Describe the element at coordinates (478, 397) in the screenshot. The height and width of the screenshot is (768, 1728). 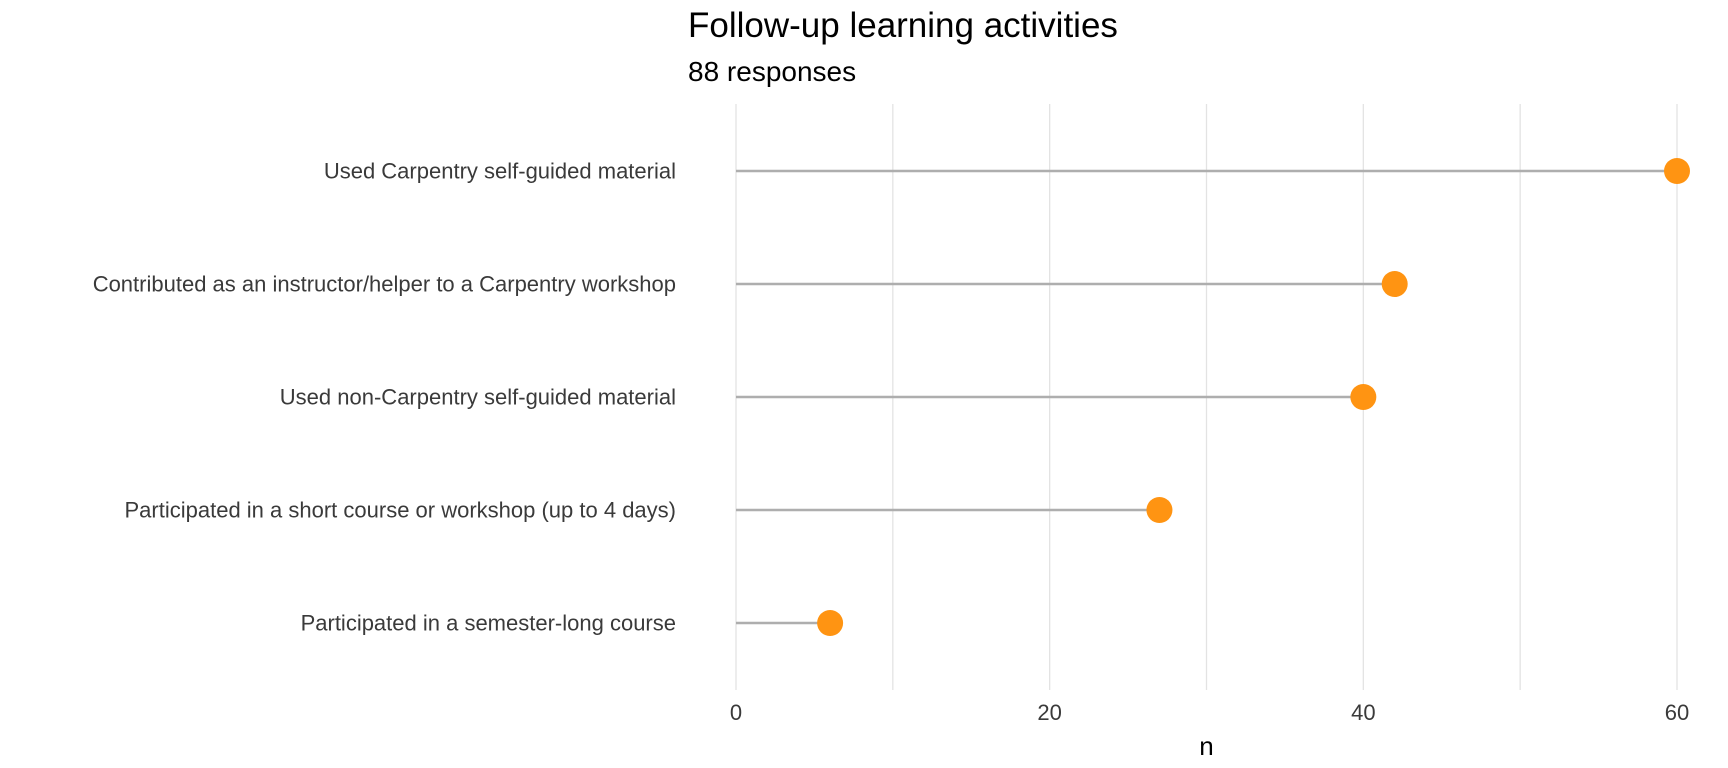
I see `category-label: Used non-Carpentry self-guided material` at that location.